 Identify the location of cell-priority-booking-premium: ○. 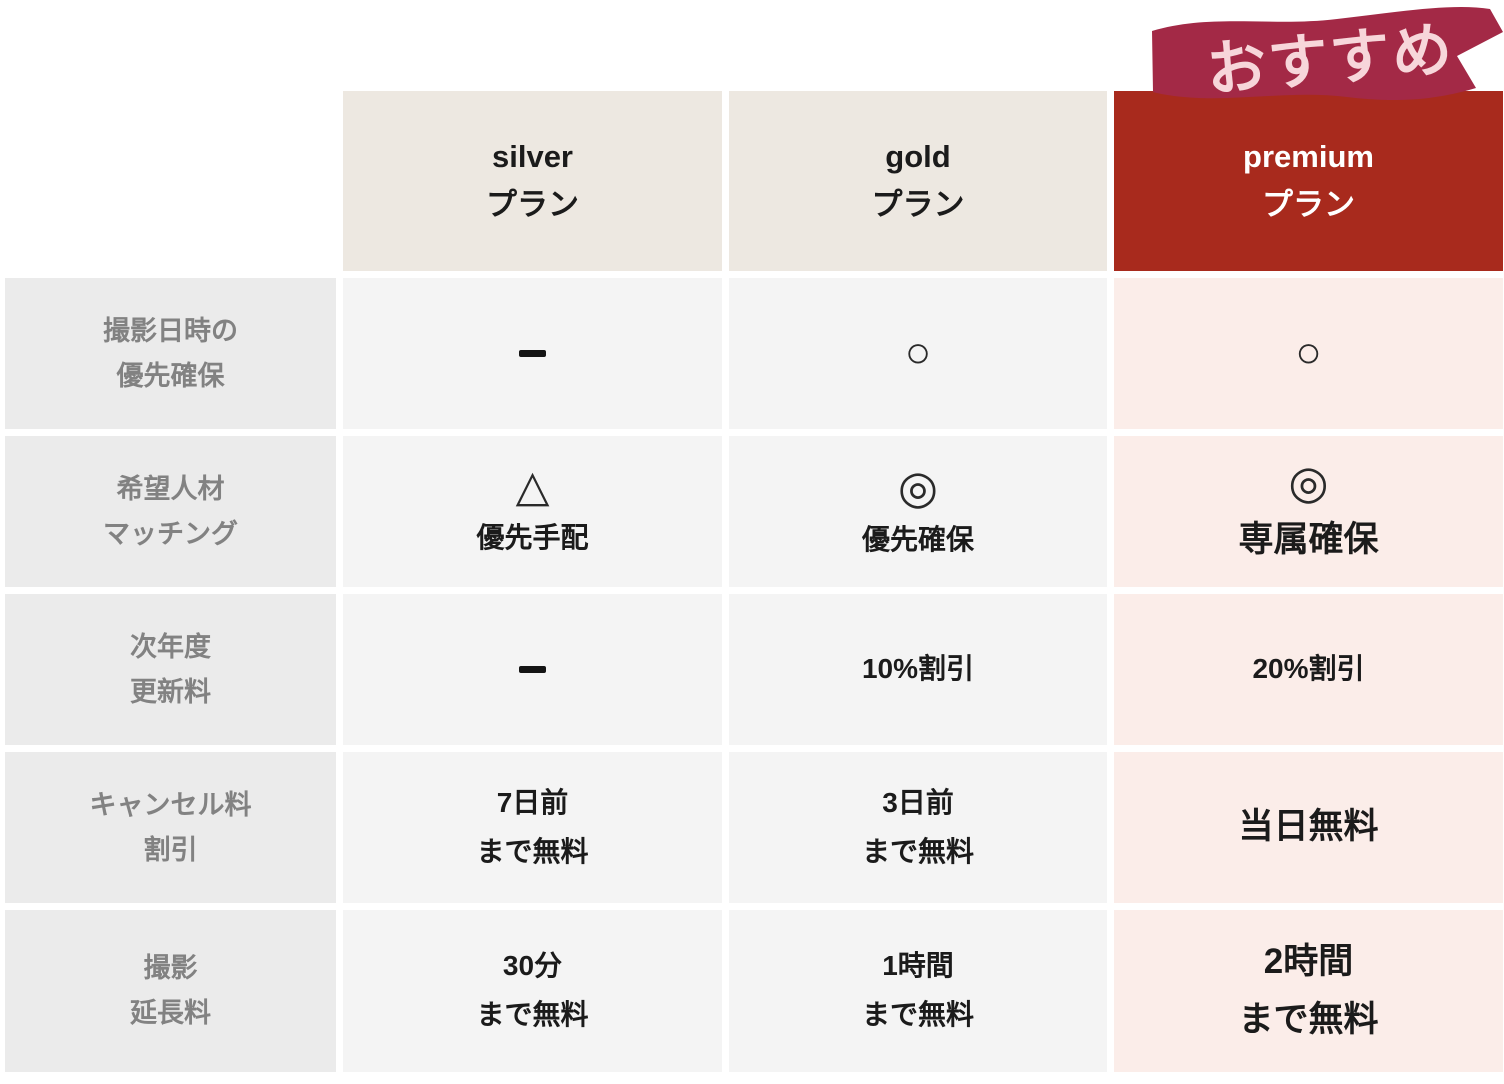
(1308, 353).